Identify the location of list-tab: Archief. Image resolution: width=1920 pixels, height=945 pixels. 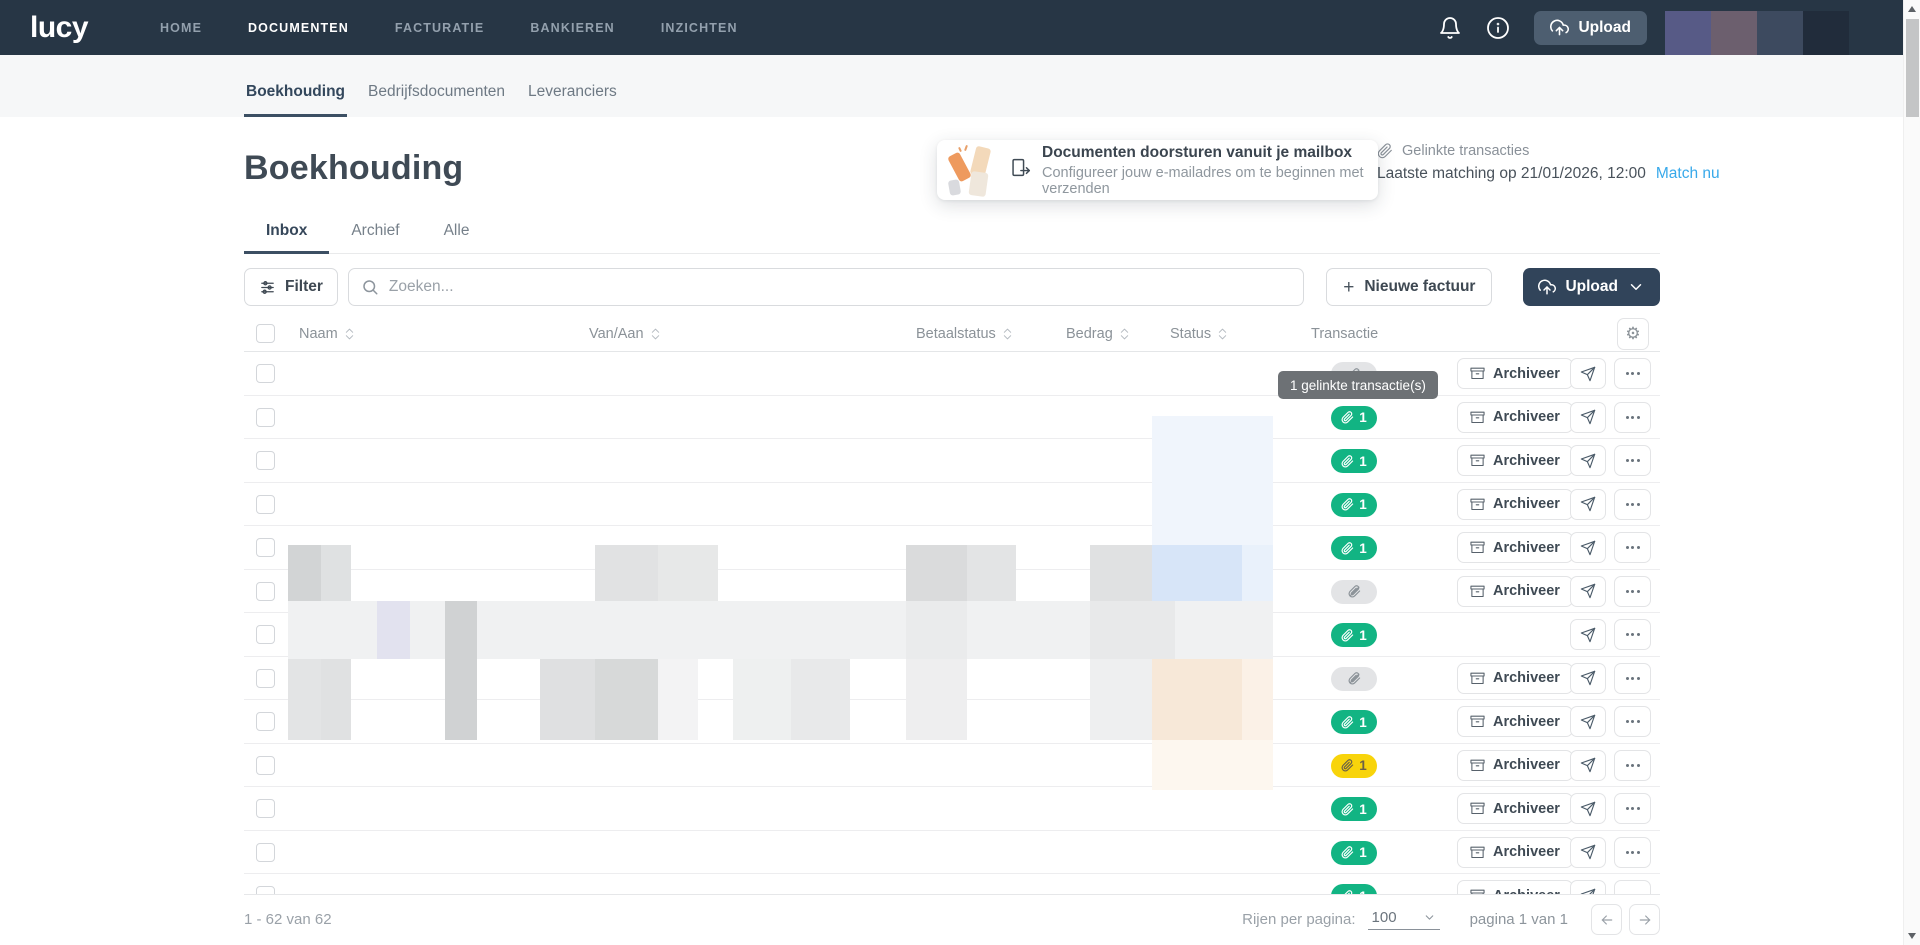
(375, 230).